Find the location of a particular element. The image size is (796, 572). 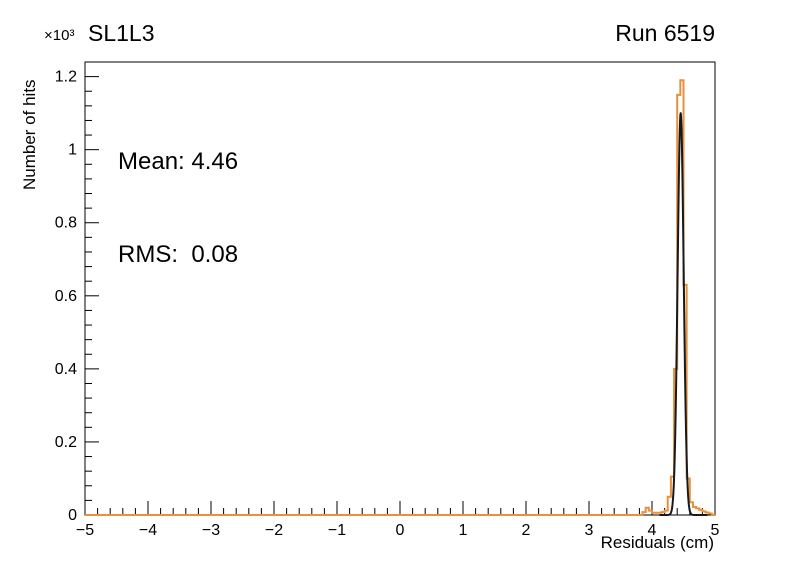

x-tick-label: −4 is located at coordinates (148, 530).